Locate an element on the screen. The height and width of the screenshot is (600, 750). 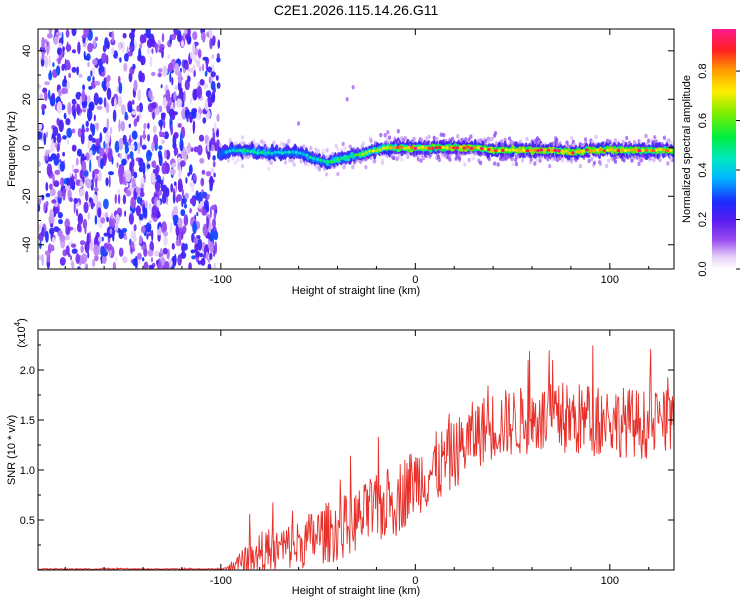
colorbar-tick-label: 0.8 is located at coordinates (703, 70).